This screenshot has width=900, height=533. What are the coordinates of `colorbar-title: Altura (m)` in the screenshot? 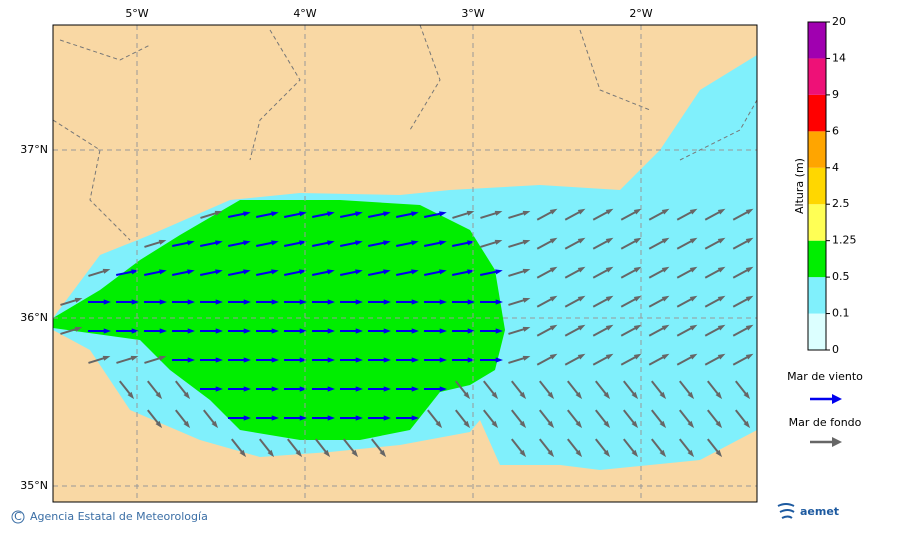 It's located at (799, 186).